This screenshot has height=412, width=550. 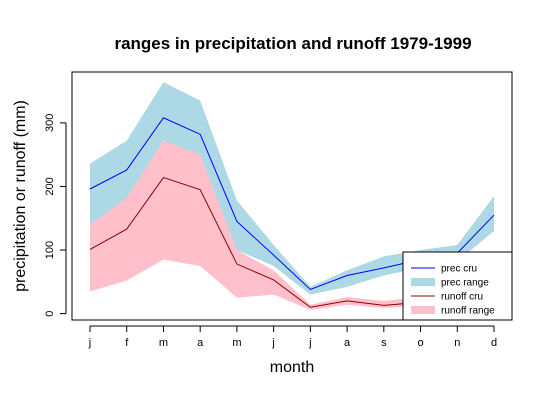 What do you see at coordinates (468, 311) in the screenshot?
I see `legend-label-runoff-range: runoff range` at bounding box center [468, 311].